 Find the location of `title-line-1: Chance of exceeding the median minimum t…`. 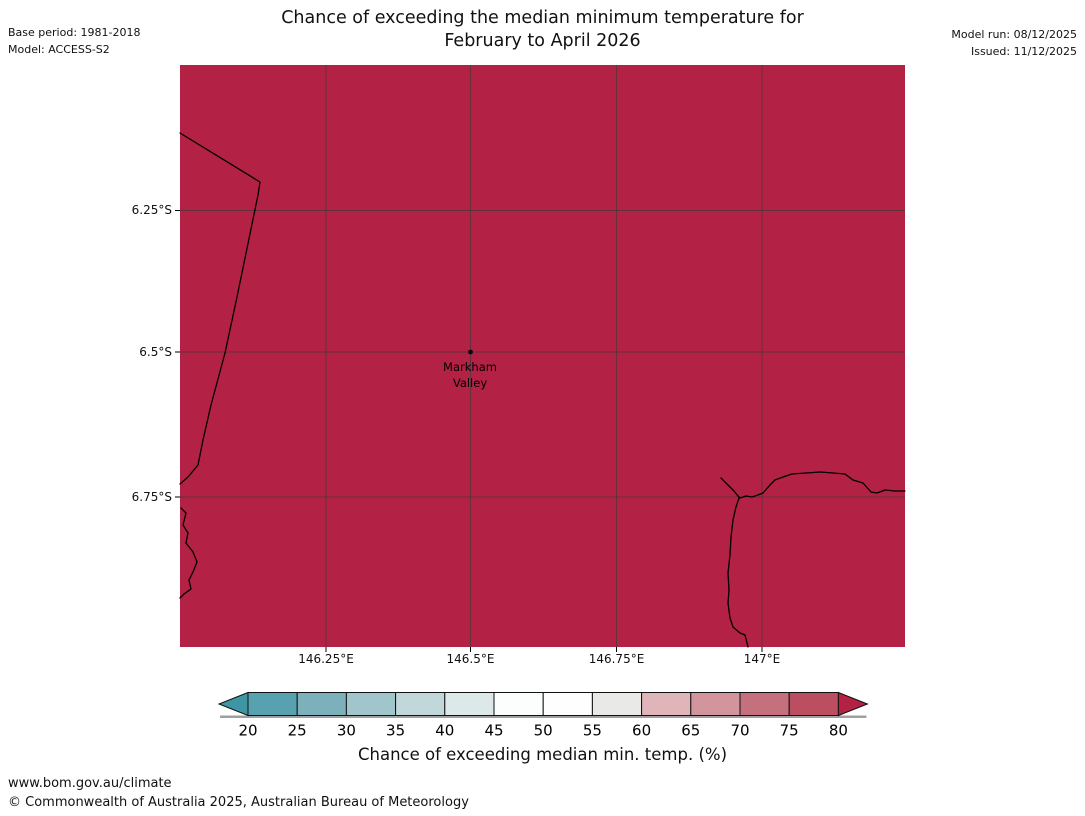

title-line-1: Chance of exceeding the median minimum t… is located at coordinates (542, 18).